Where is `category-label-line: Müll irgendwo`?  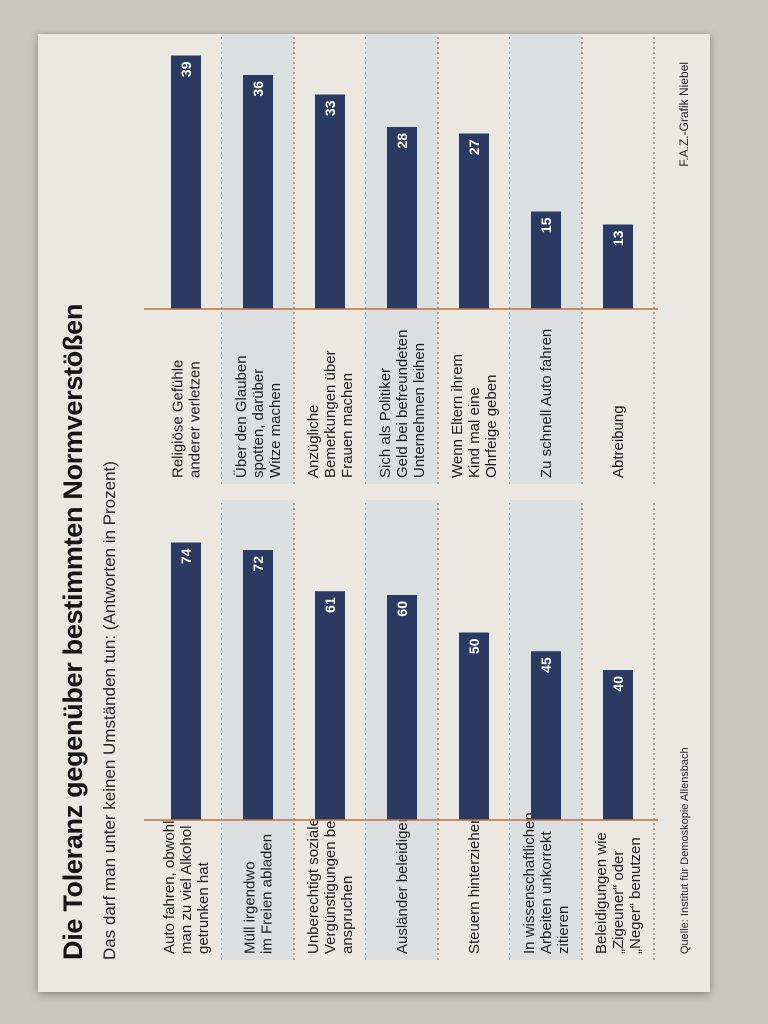 category-label-line: Müll irgendwo is located at coordinates (250, 907).